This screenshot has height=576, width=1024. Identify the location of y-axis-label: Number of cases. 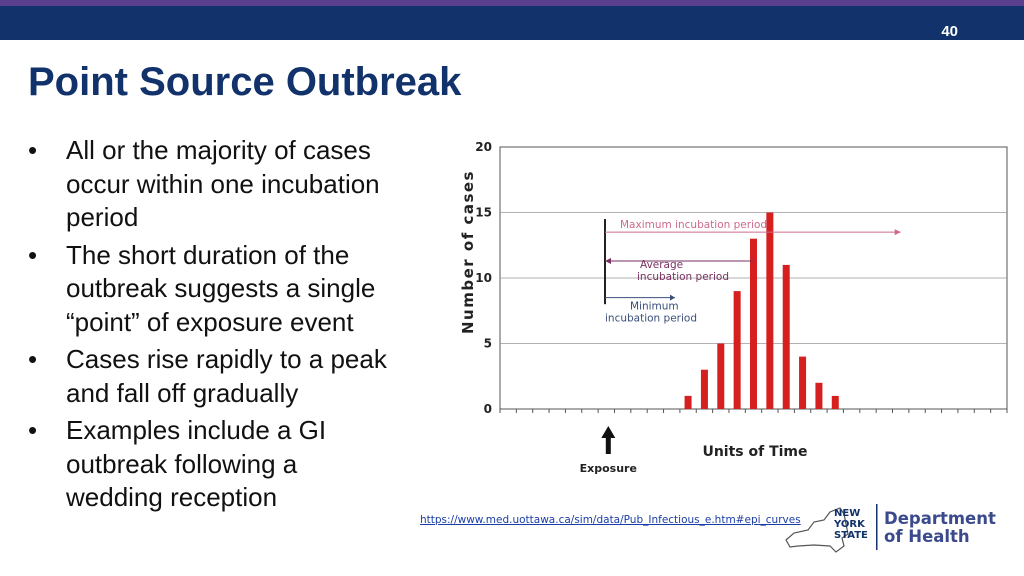
(468, 252).